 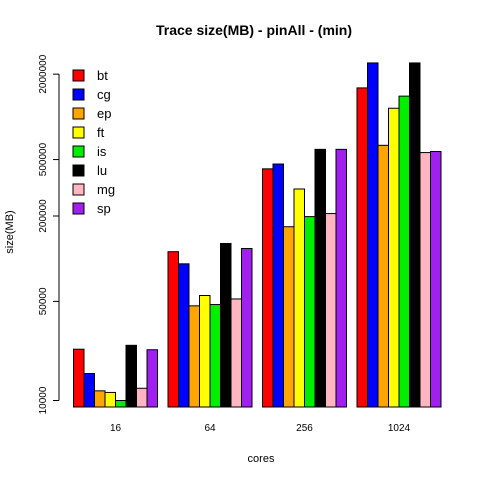 I want to click on legend-swatch-lu, so click(x=78, y=170).